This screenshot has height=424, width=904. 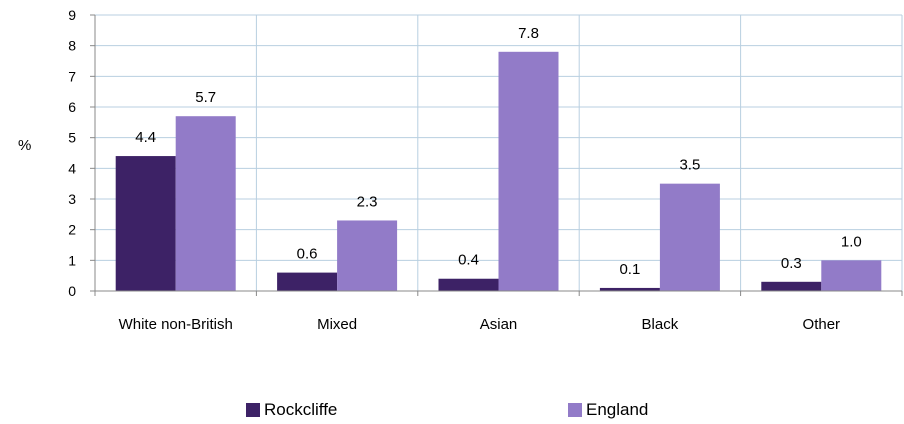 What do you see at coordinates (72, 138) in the screenshot?
I see `y-tick-label: 5` at bounding box center [72, 138].